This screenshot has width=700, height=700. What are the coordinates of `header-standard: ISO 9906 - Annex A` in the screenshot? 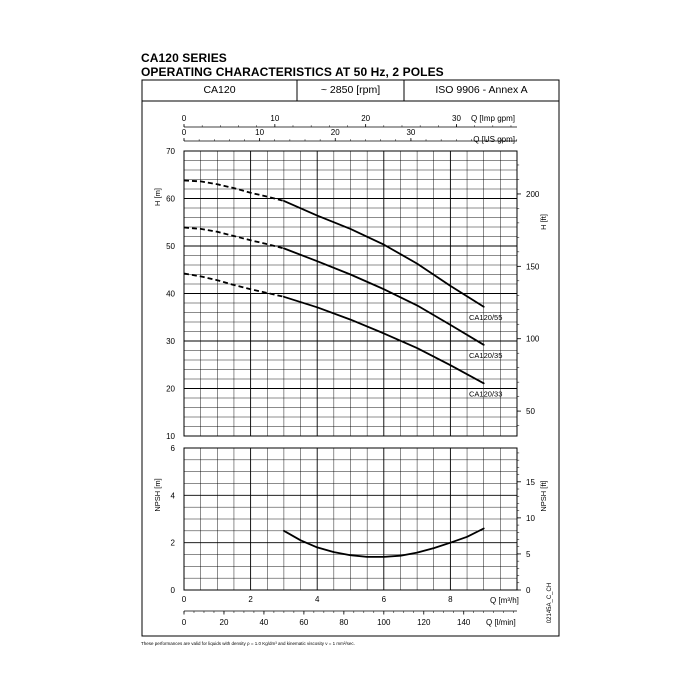 It's located at (481, 90).